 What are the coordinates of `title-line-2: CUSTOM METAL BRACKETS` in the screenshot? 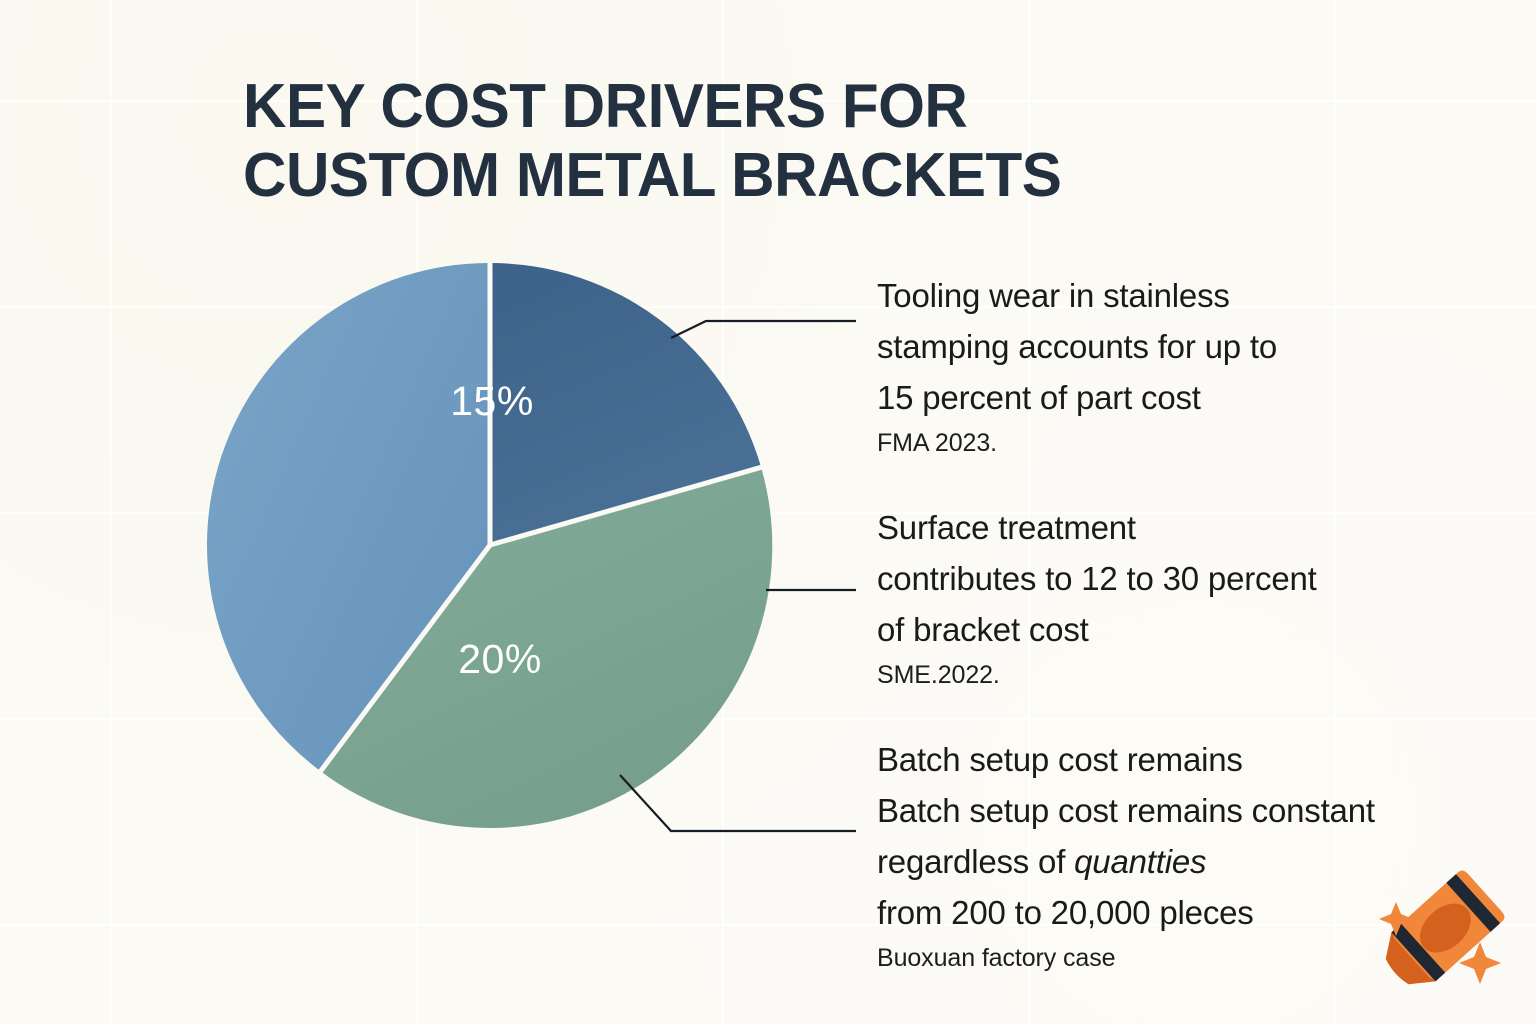 It's located at (652, 175).